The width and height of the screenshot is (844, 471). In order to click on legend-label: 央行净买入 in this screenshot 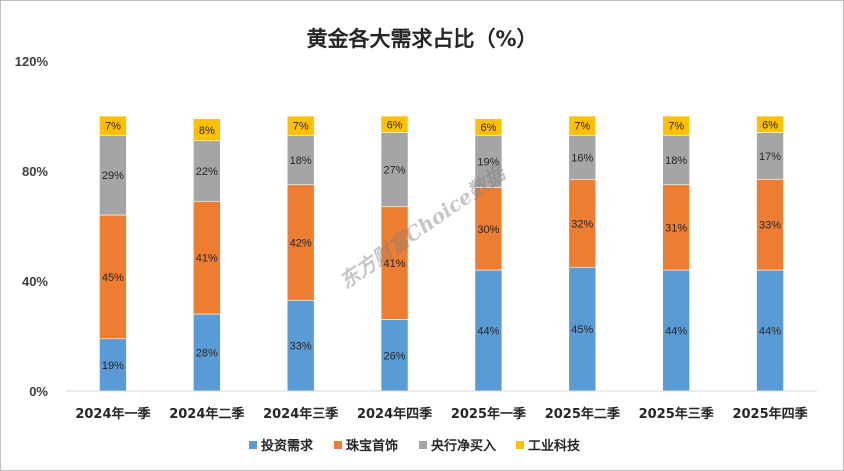, I will do `click(463, 446)`.